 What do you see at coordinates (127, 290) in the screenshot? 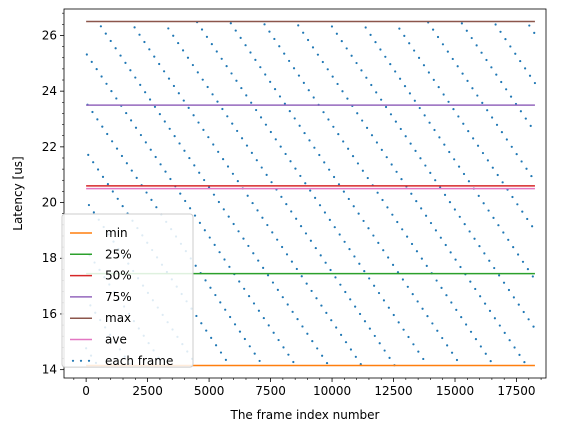
I see `legend: min 25% 50% 75% max ave each frame` at bounding box center [127, 290].